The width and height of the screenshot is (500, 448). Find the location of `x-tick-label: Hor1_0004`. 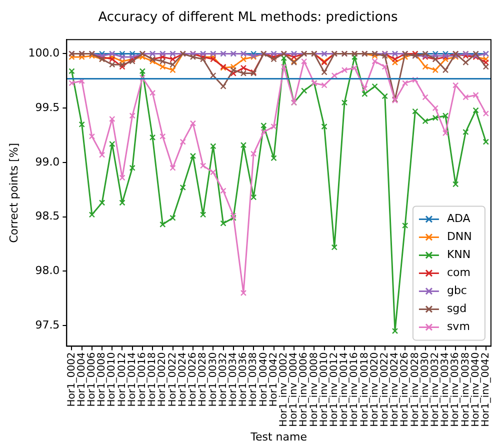

x-tick-label: Hor1_0004 is located at coordinates (82, 379).